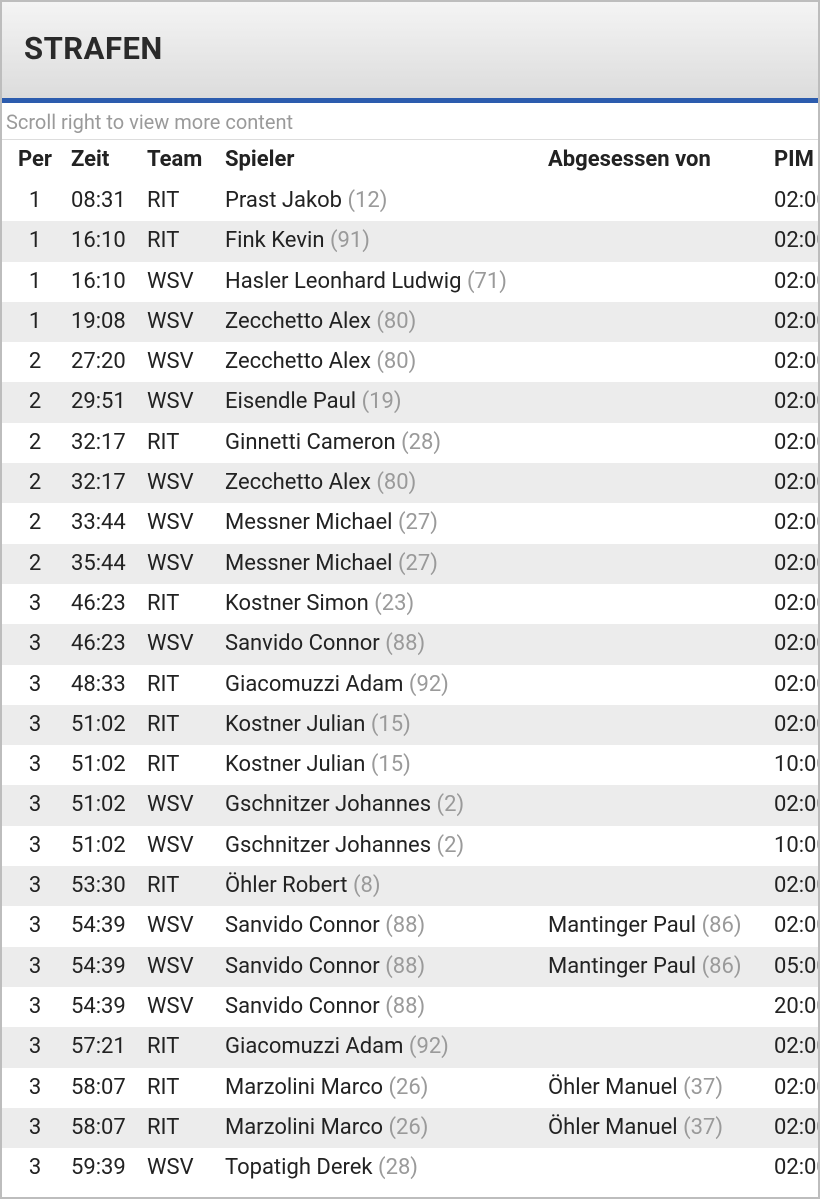  What do you see at coordinates (310, 442) in the screenshot?
I see `player-name: Ginnetti Cameron` at bounding box center [310, 442].